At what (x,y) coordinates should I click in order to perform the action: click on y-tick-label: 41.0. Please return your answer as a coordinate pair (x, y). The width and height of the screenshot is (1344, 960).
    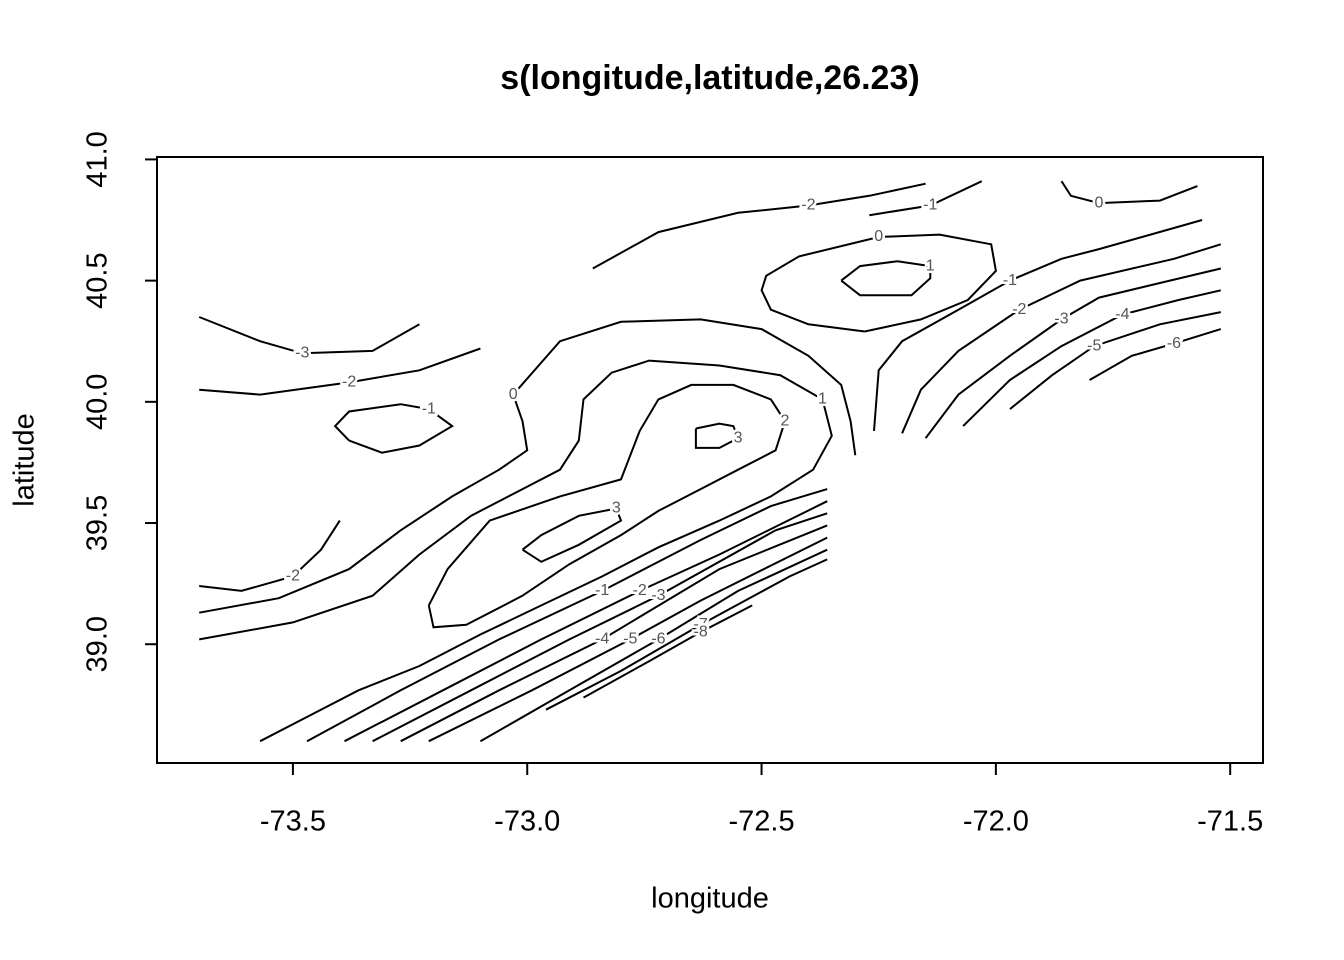
    Looking at the image, I should click on (98, 159).